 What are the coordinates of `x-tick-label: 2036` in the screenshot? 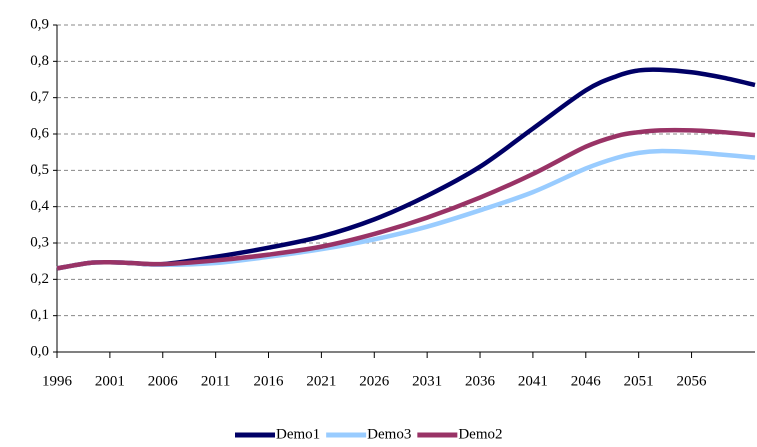 It's located at (480, 381).